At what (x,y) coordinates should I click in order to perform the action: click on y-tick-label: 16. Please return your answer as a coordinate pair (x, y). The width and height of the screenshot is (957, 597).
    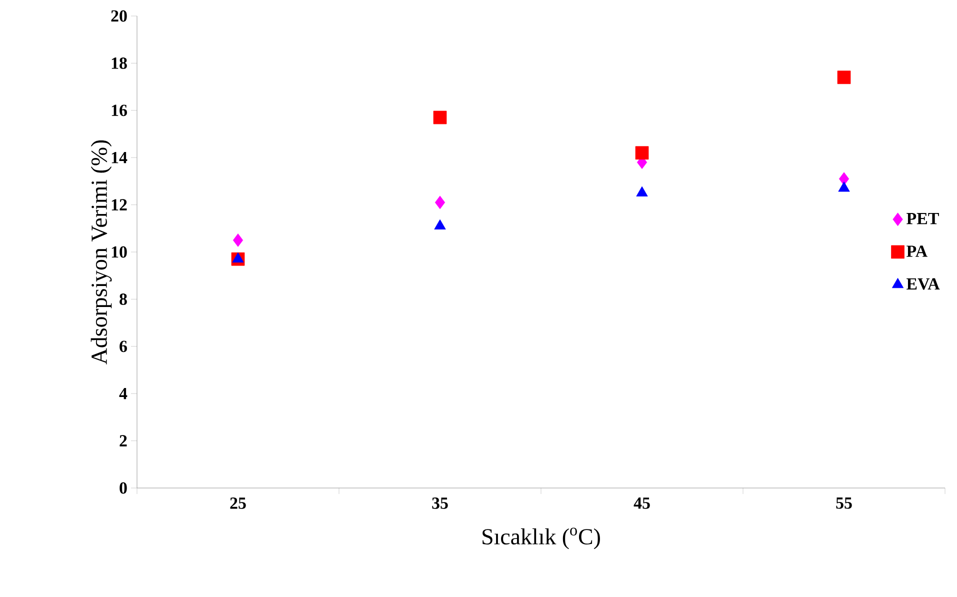
    Looking at the image, I should click on (119, 110).